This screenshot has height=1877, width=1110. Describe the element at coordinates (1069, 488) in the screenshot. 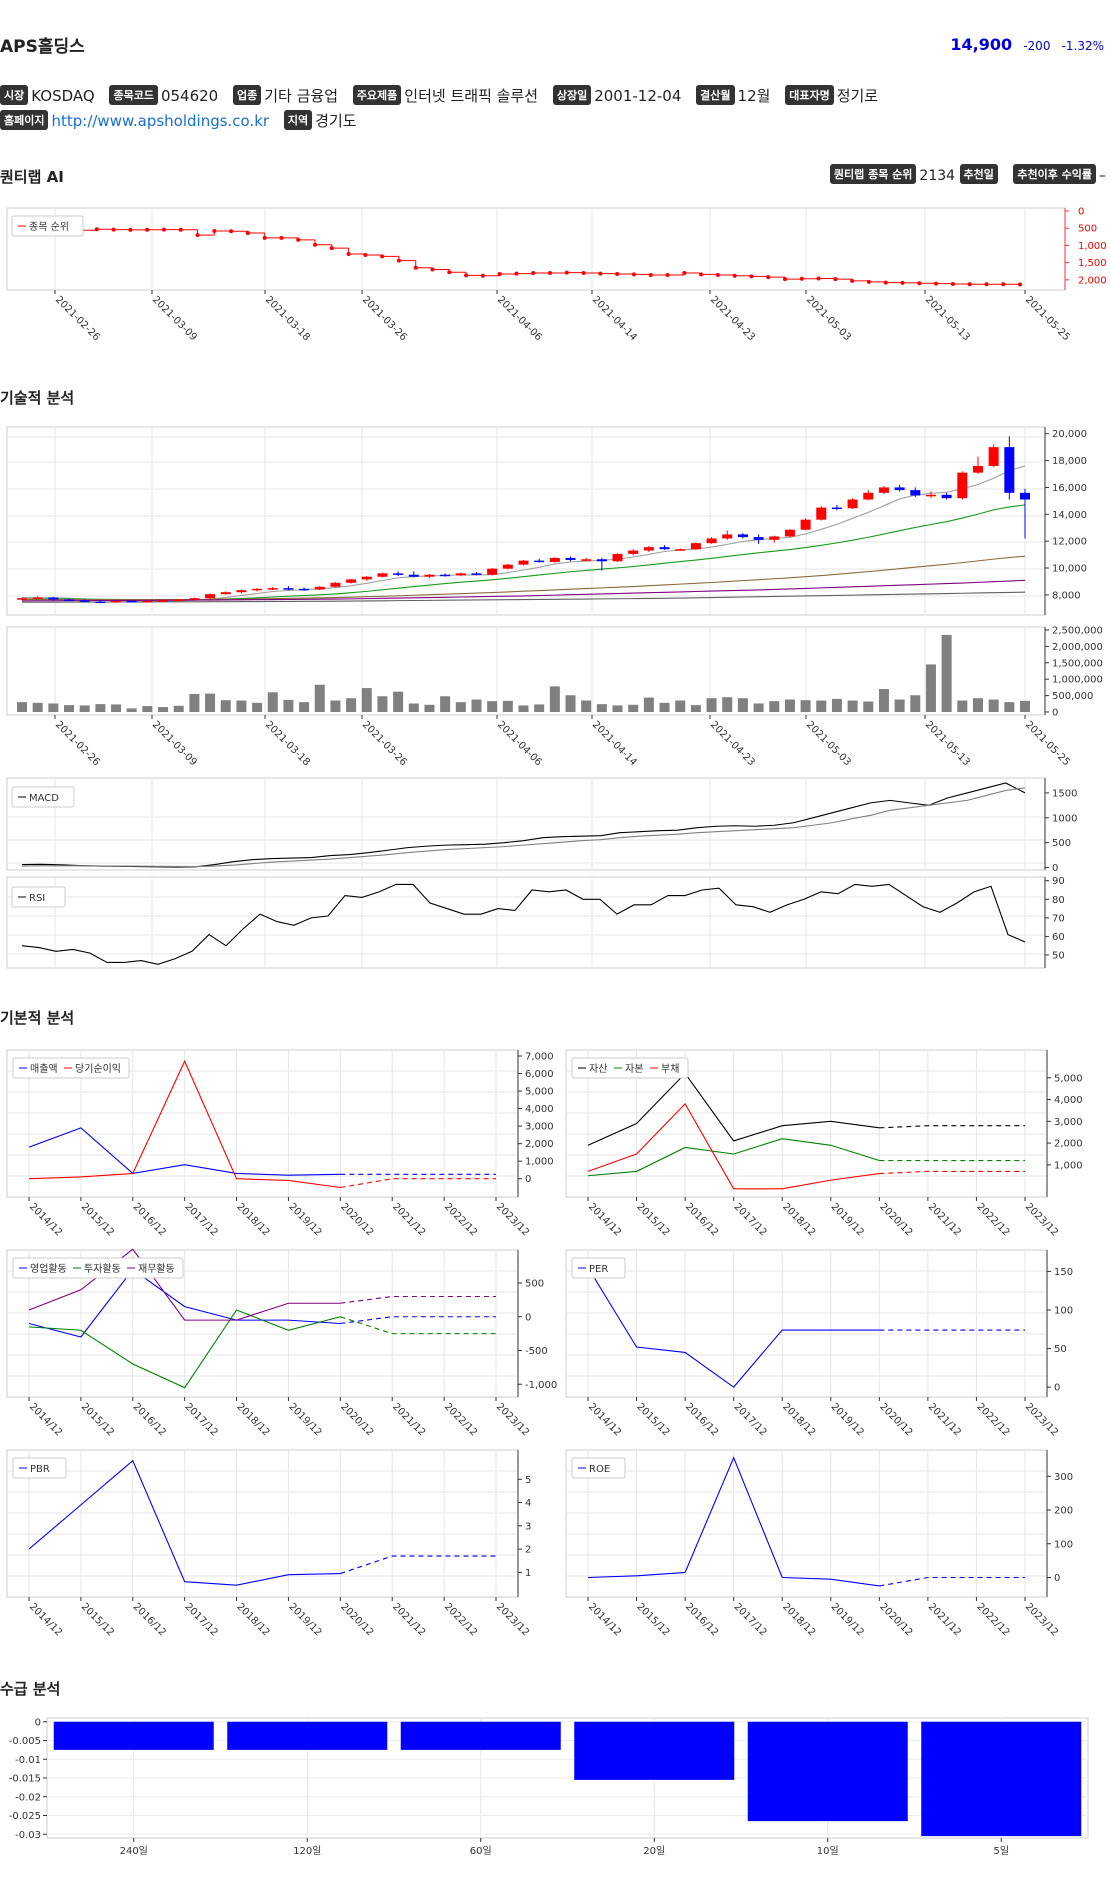

I see `candle-y-tick-label: 16,000` at that location.